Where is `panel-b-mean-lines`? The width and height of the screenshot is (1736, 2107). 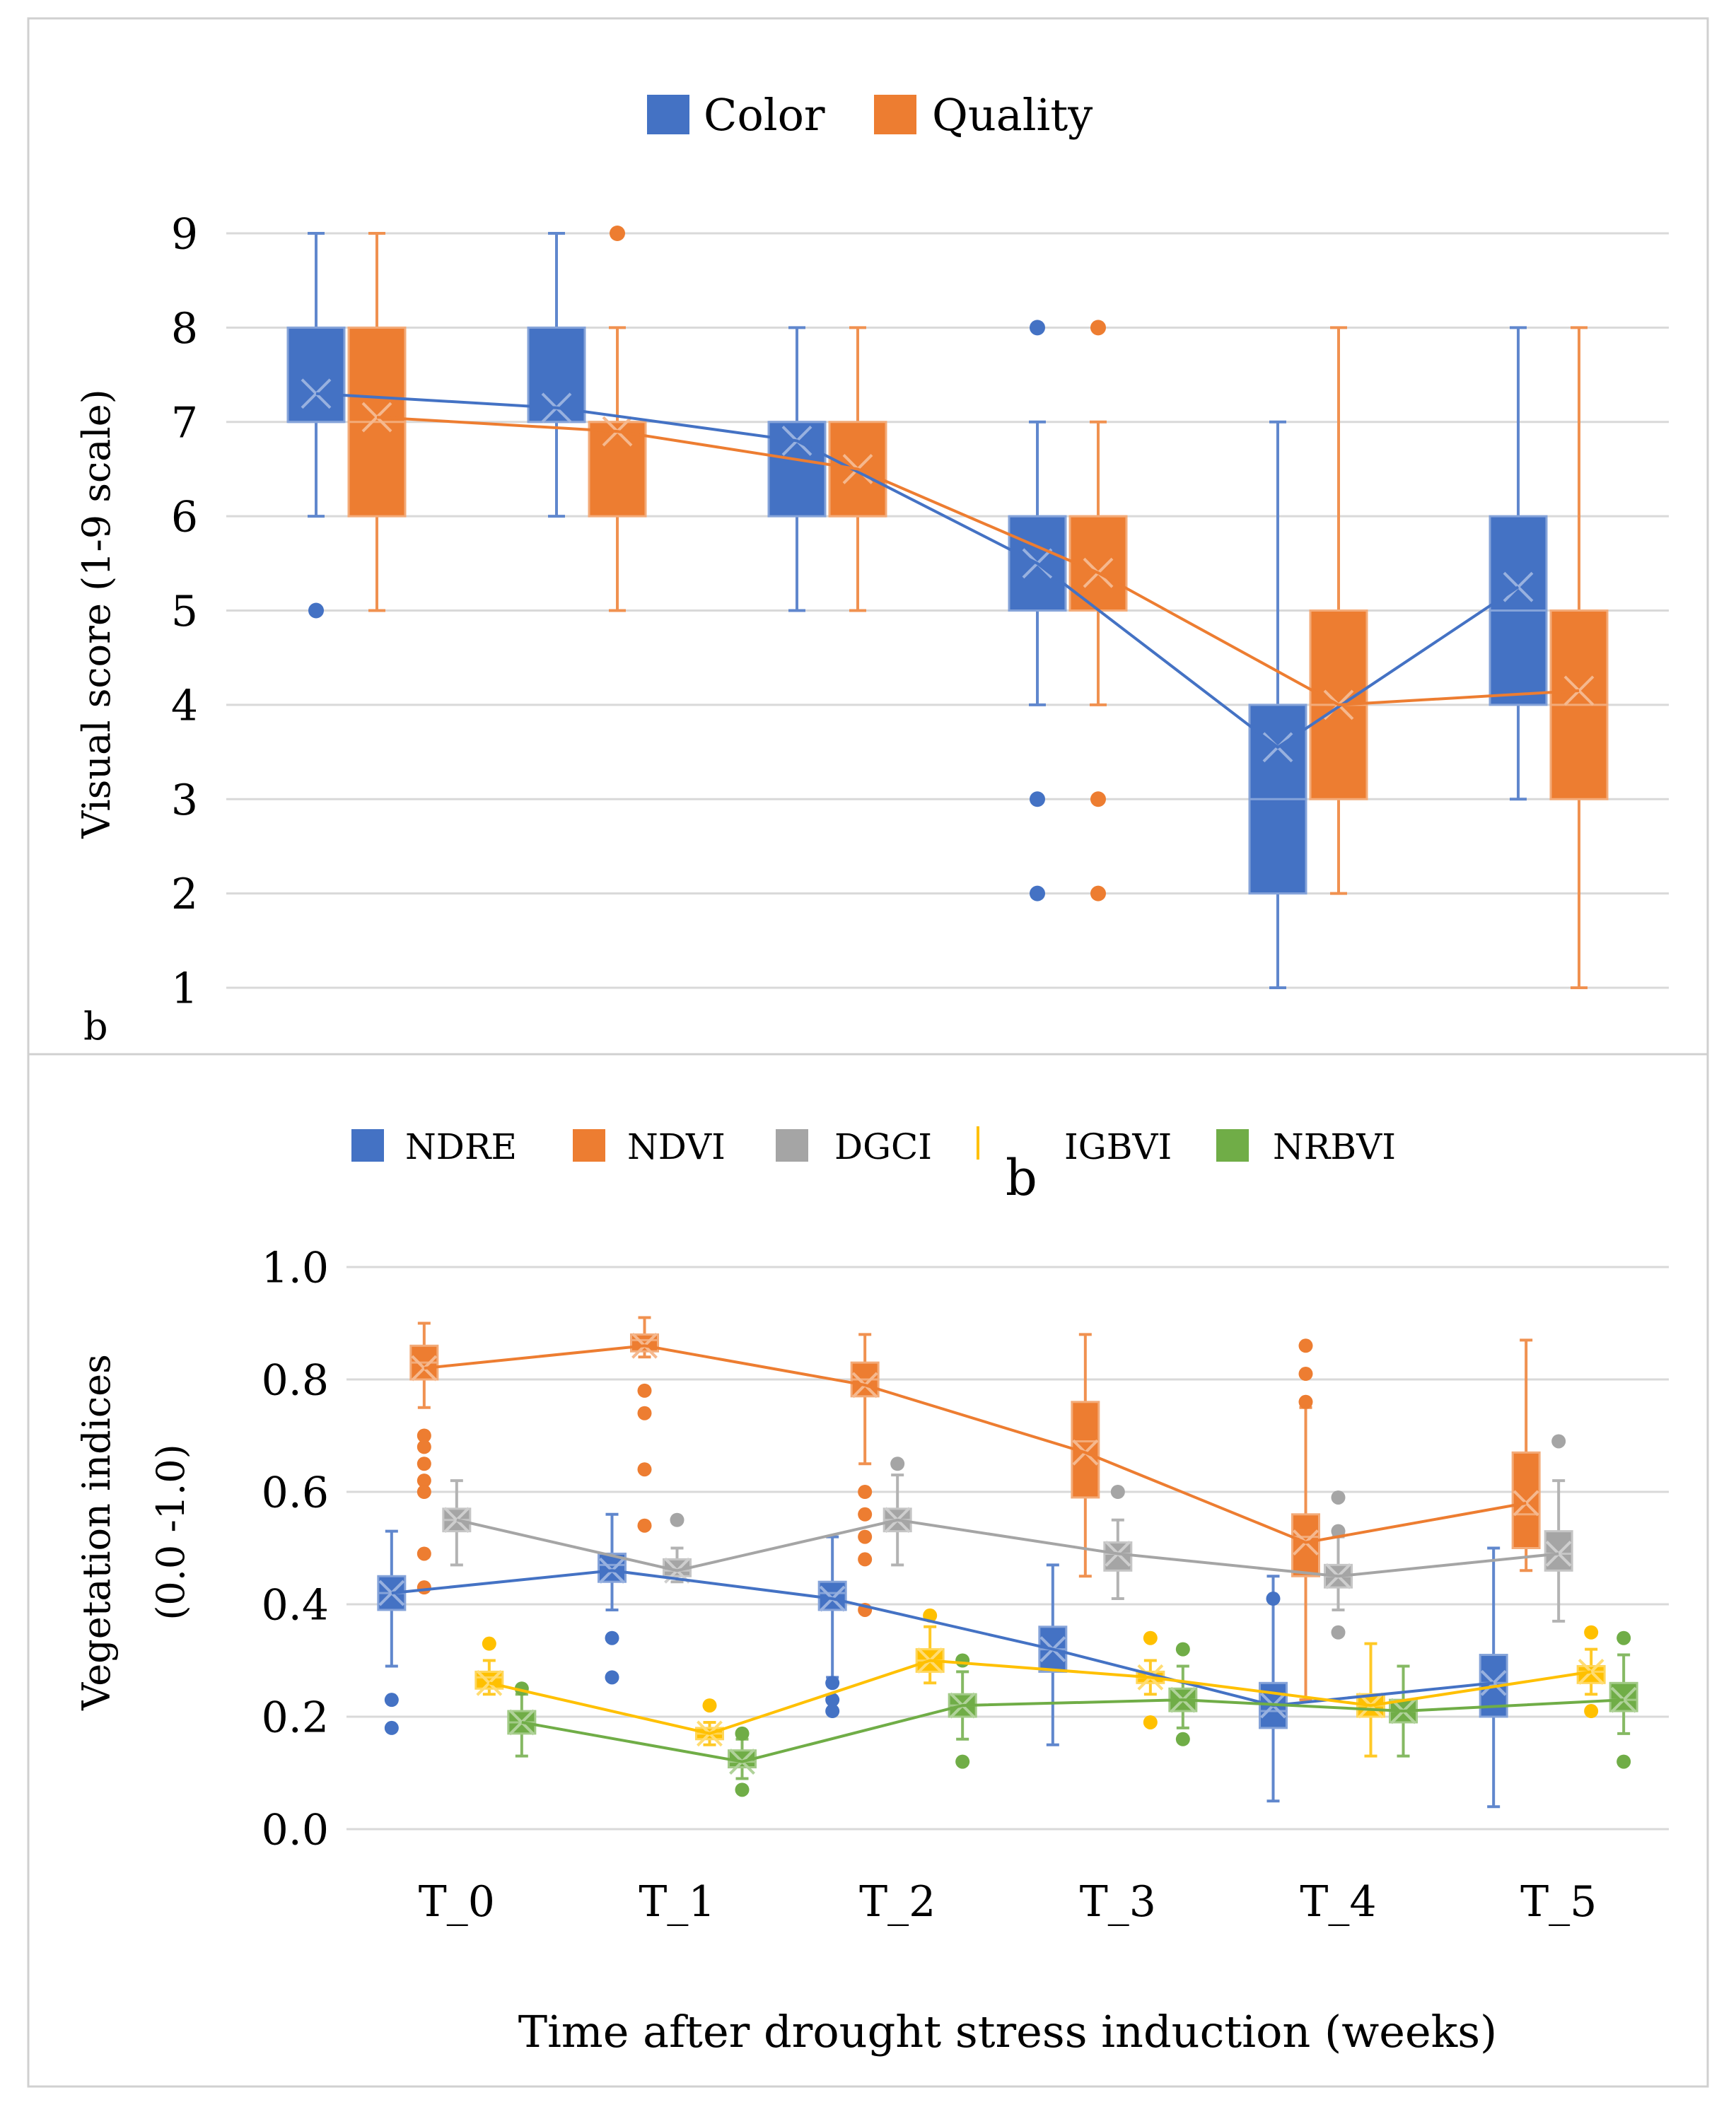 panel-b-mean-lines is located at coordinates (1008, 1553).